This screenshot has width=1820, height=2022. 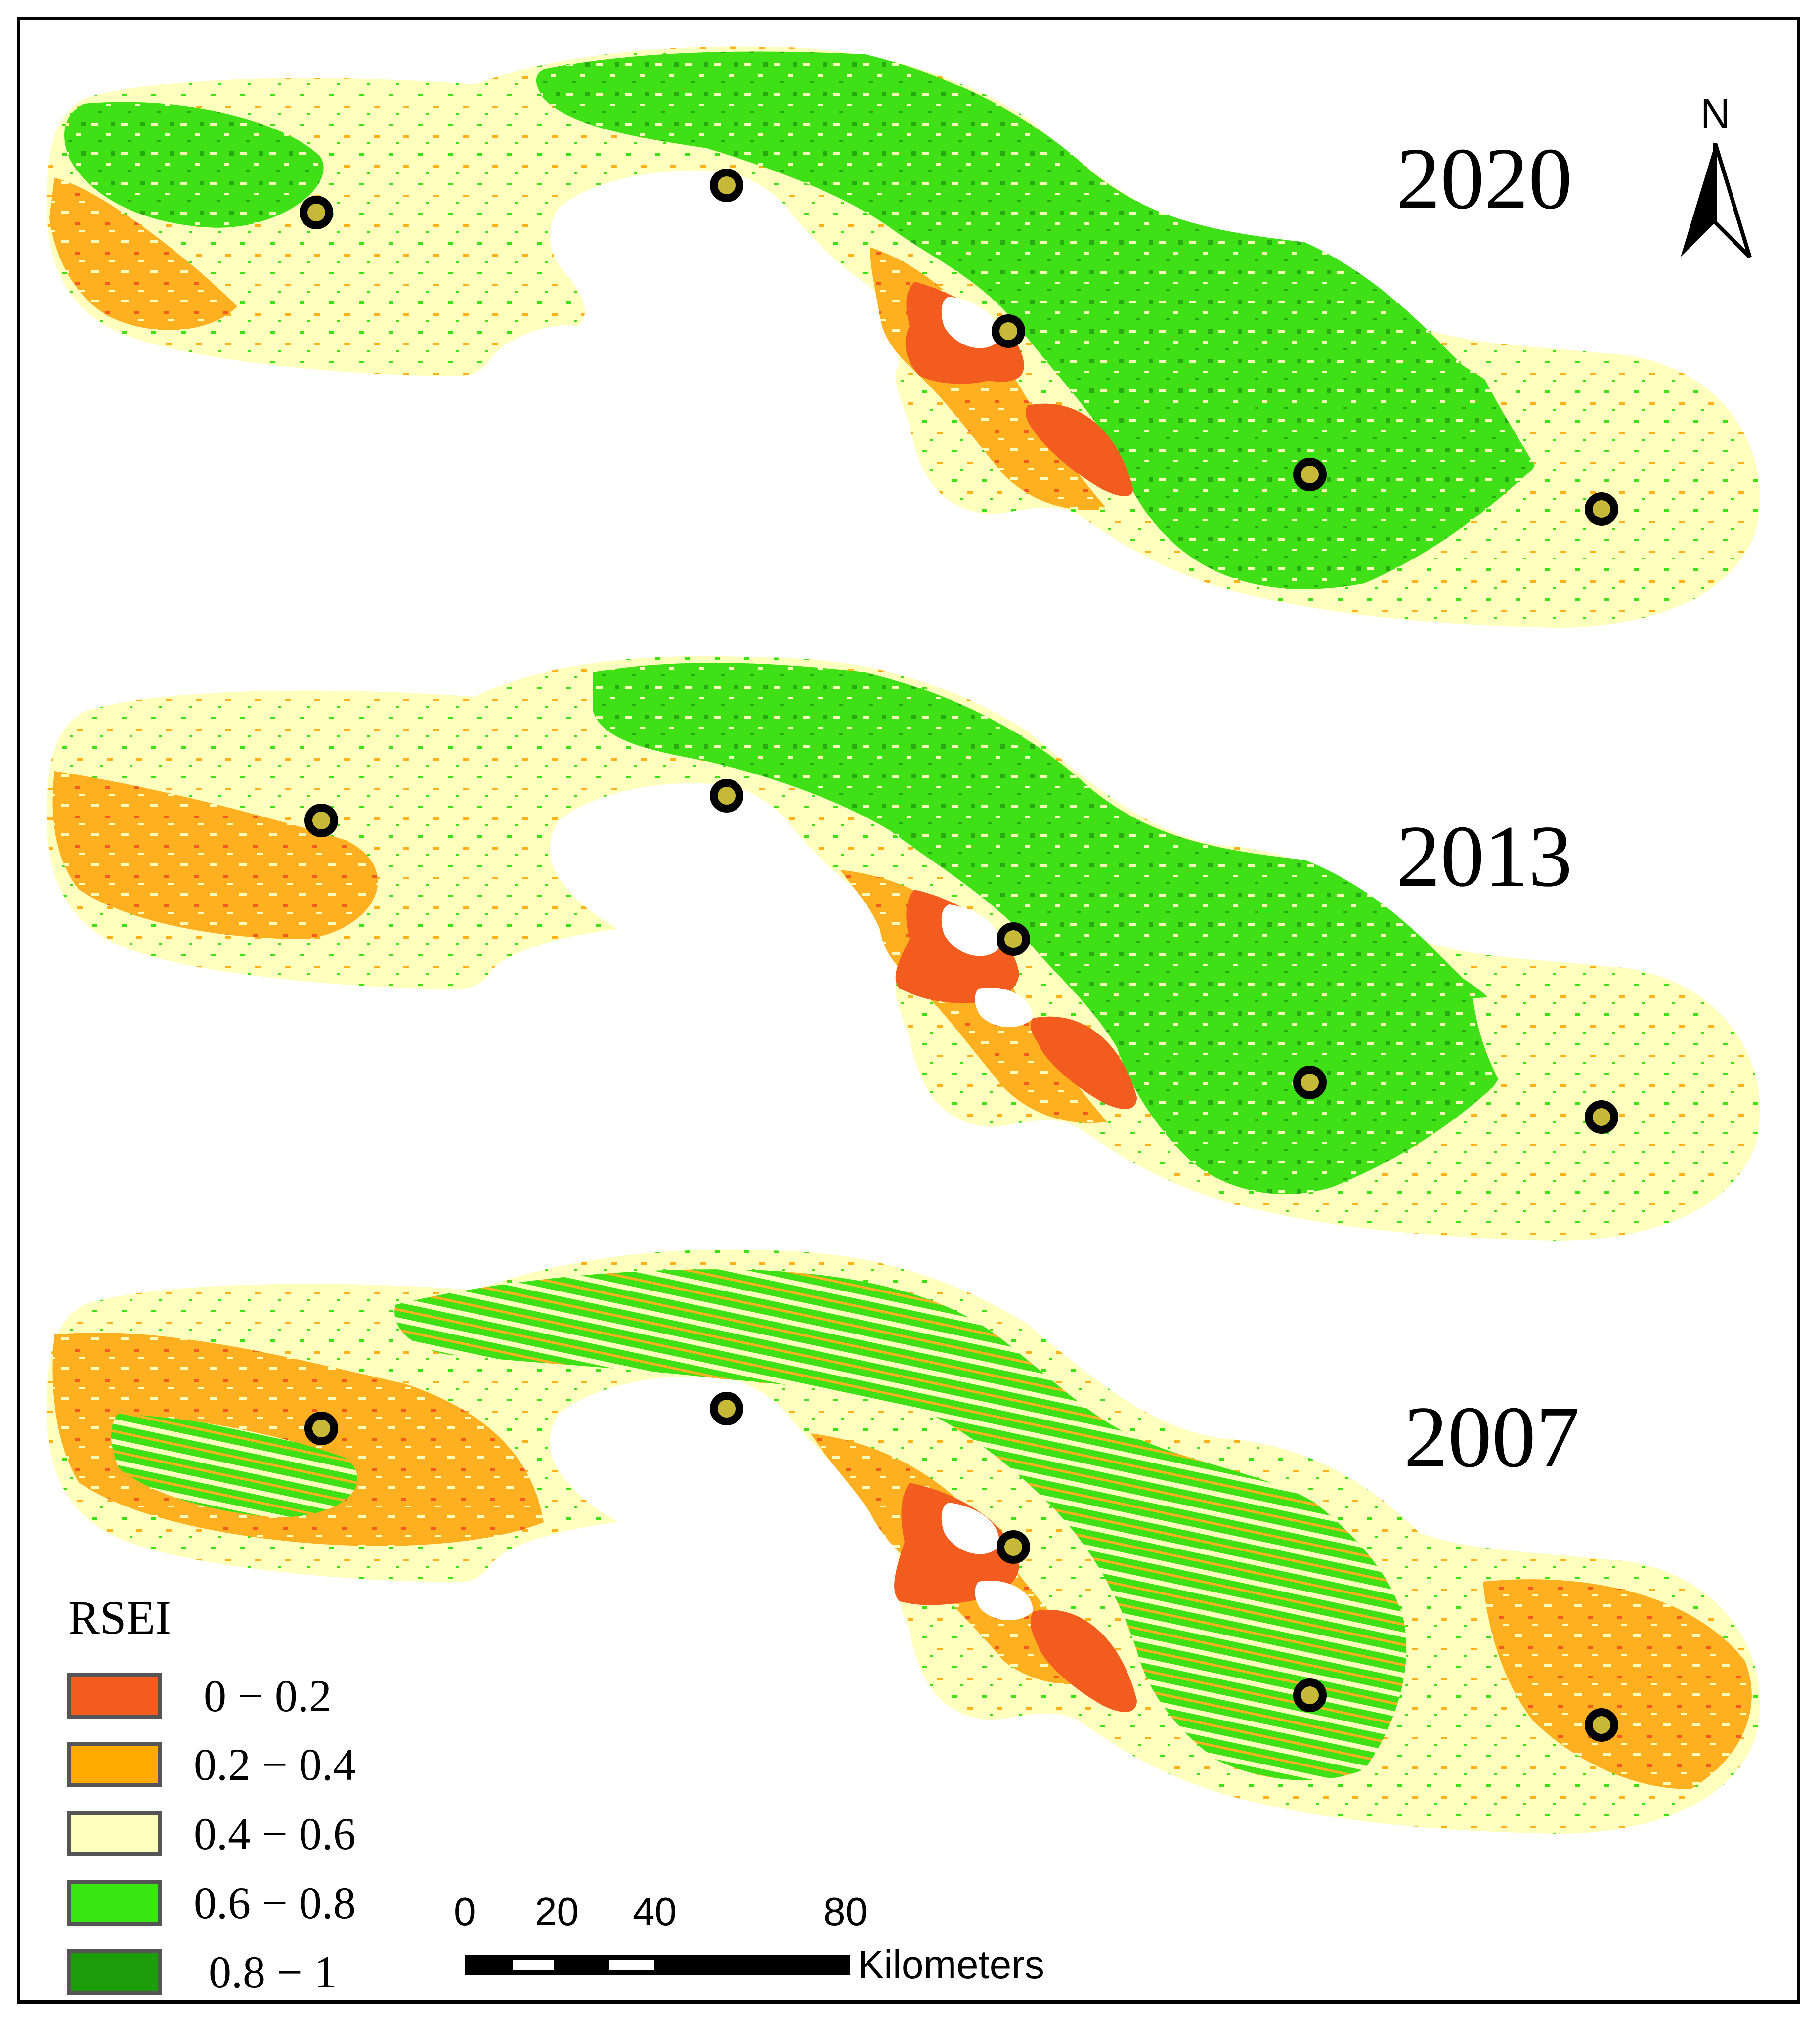 What do you see at coordinates (273, 1972) in the screenshot?
I see `legend-label-0.8-1: 0.8 − 1` at bounding box center [273, 1972].